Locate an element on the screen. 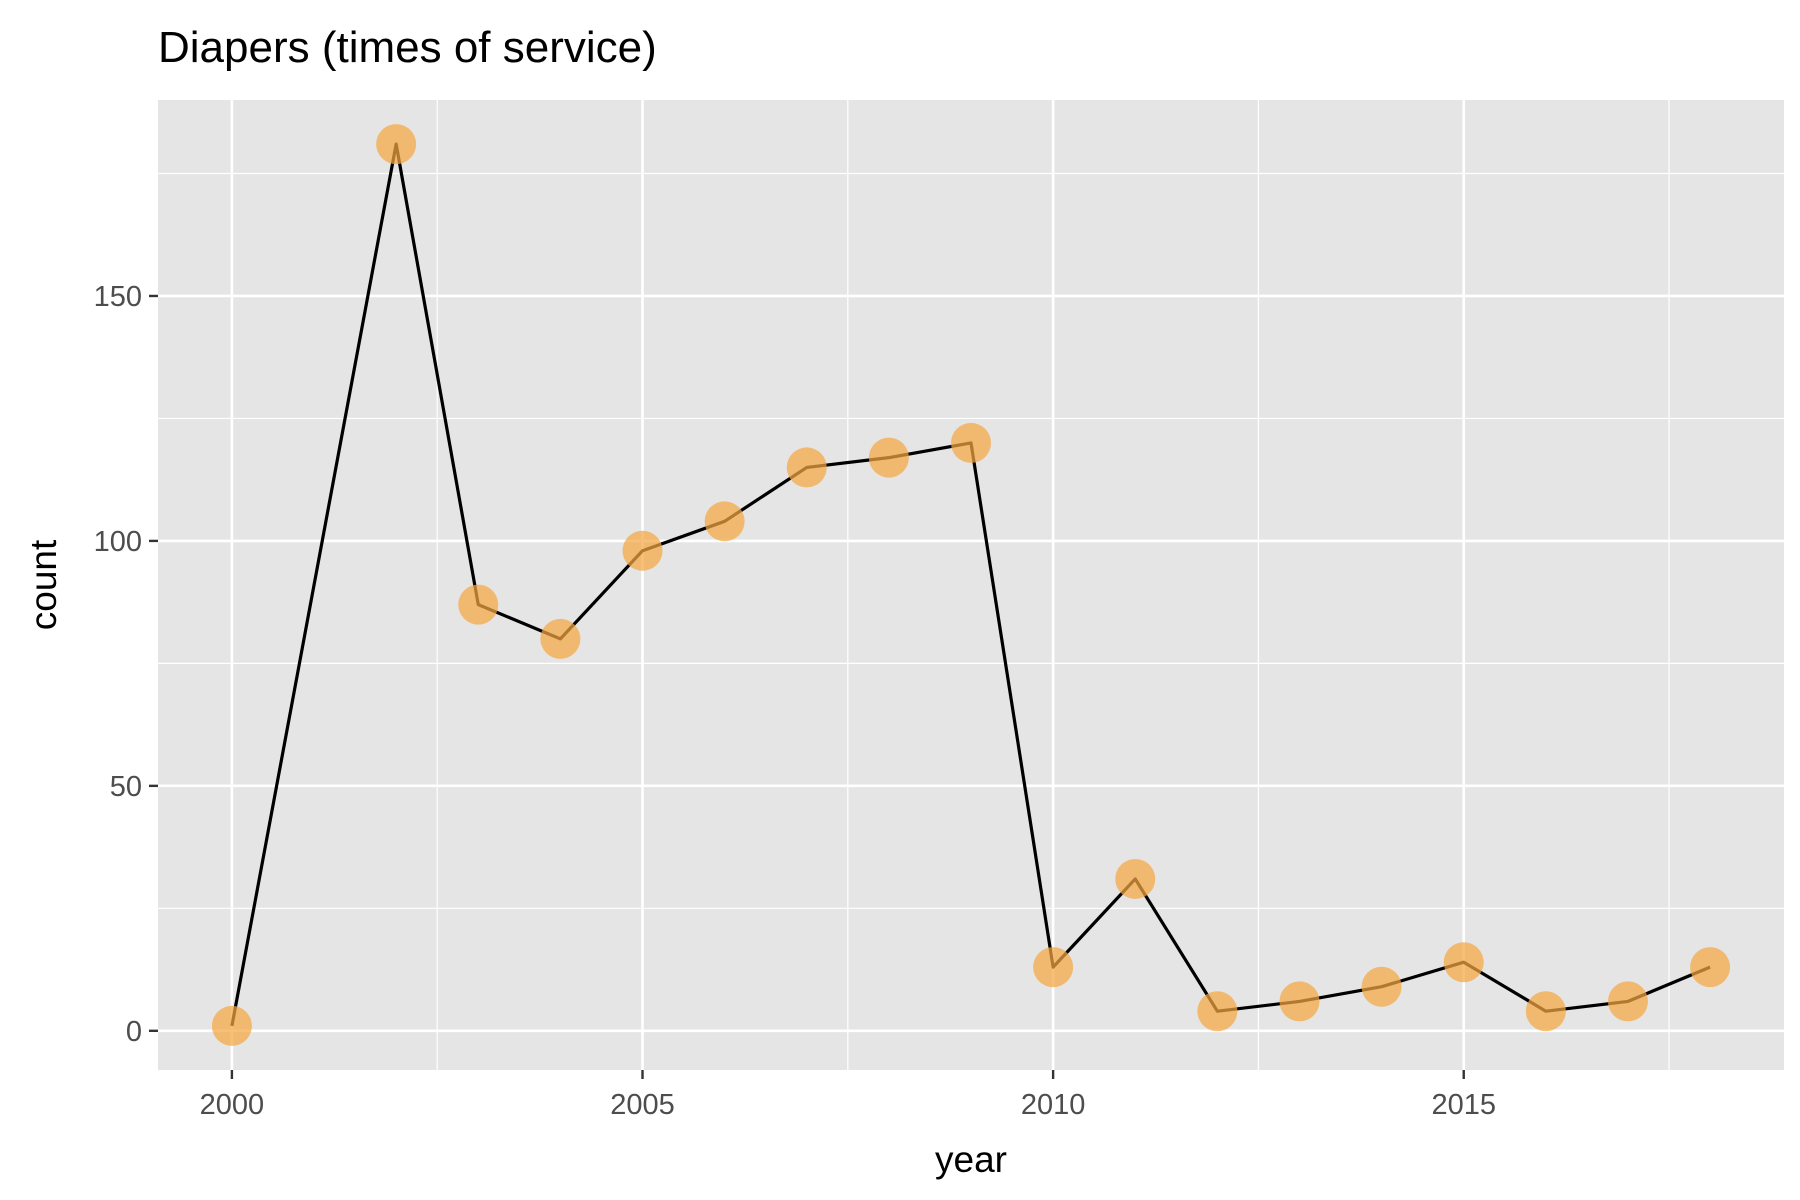 The height and width of the screenshot is (1200, 1800). x-tick-label: 2005 is located at coordinates (642, 1105).